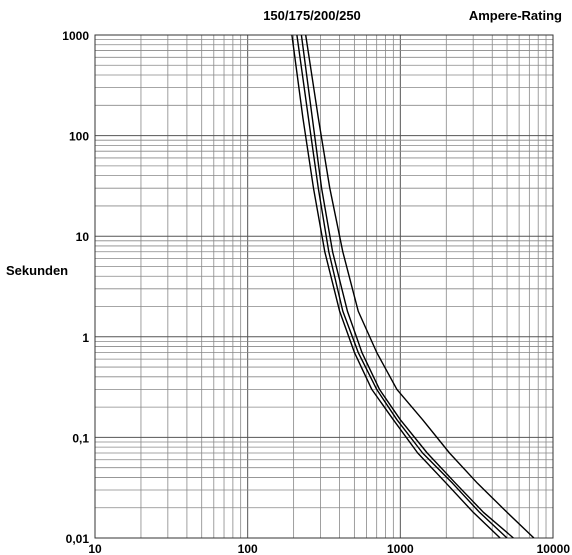 The image size is (572, 555). What do you see at coordinates (95, 548) in the screenshot?
I see `x-tick-label: 10` at bounding box center [95, 548].